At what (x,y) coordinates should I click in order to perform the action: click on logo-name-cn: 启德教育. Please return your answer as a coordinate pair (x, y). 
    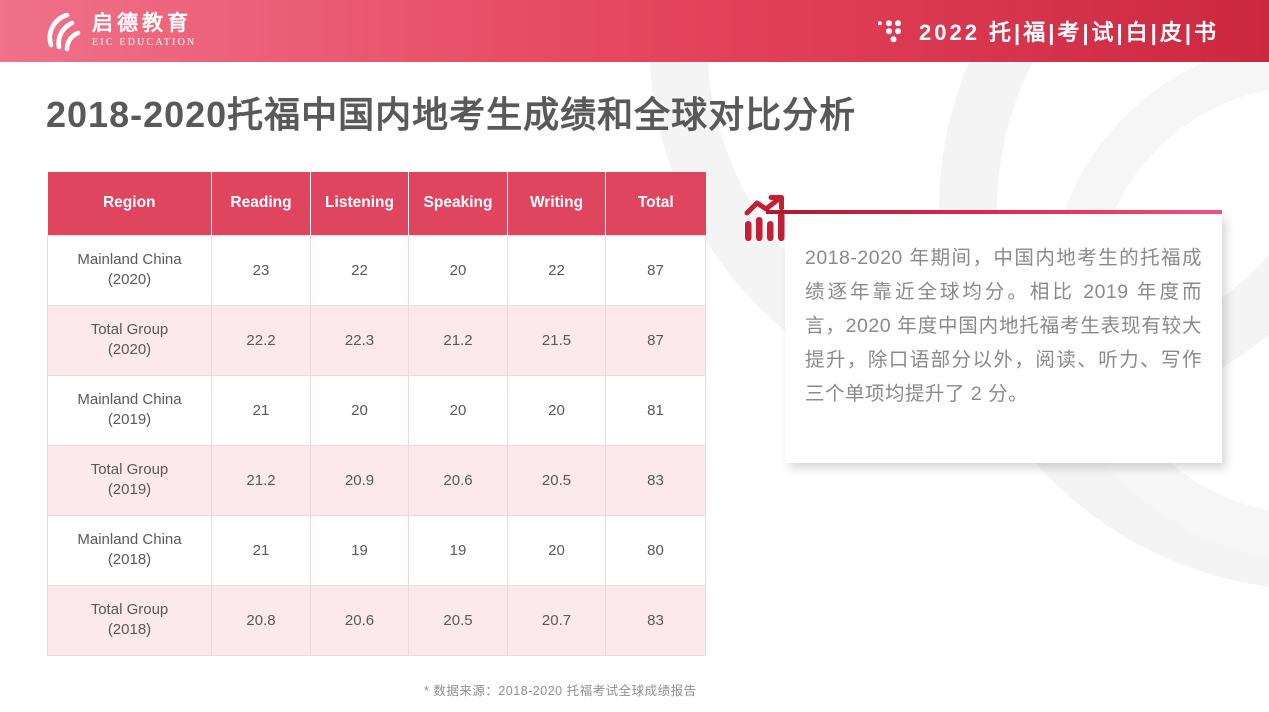
    Looking at the image, I should click on (142, 24).